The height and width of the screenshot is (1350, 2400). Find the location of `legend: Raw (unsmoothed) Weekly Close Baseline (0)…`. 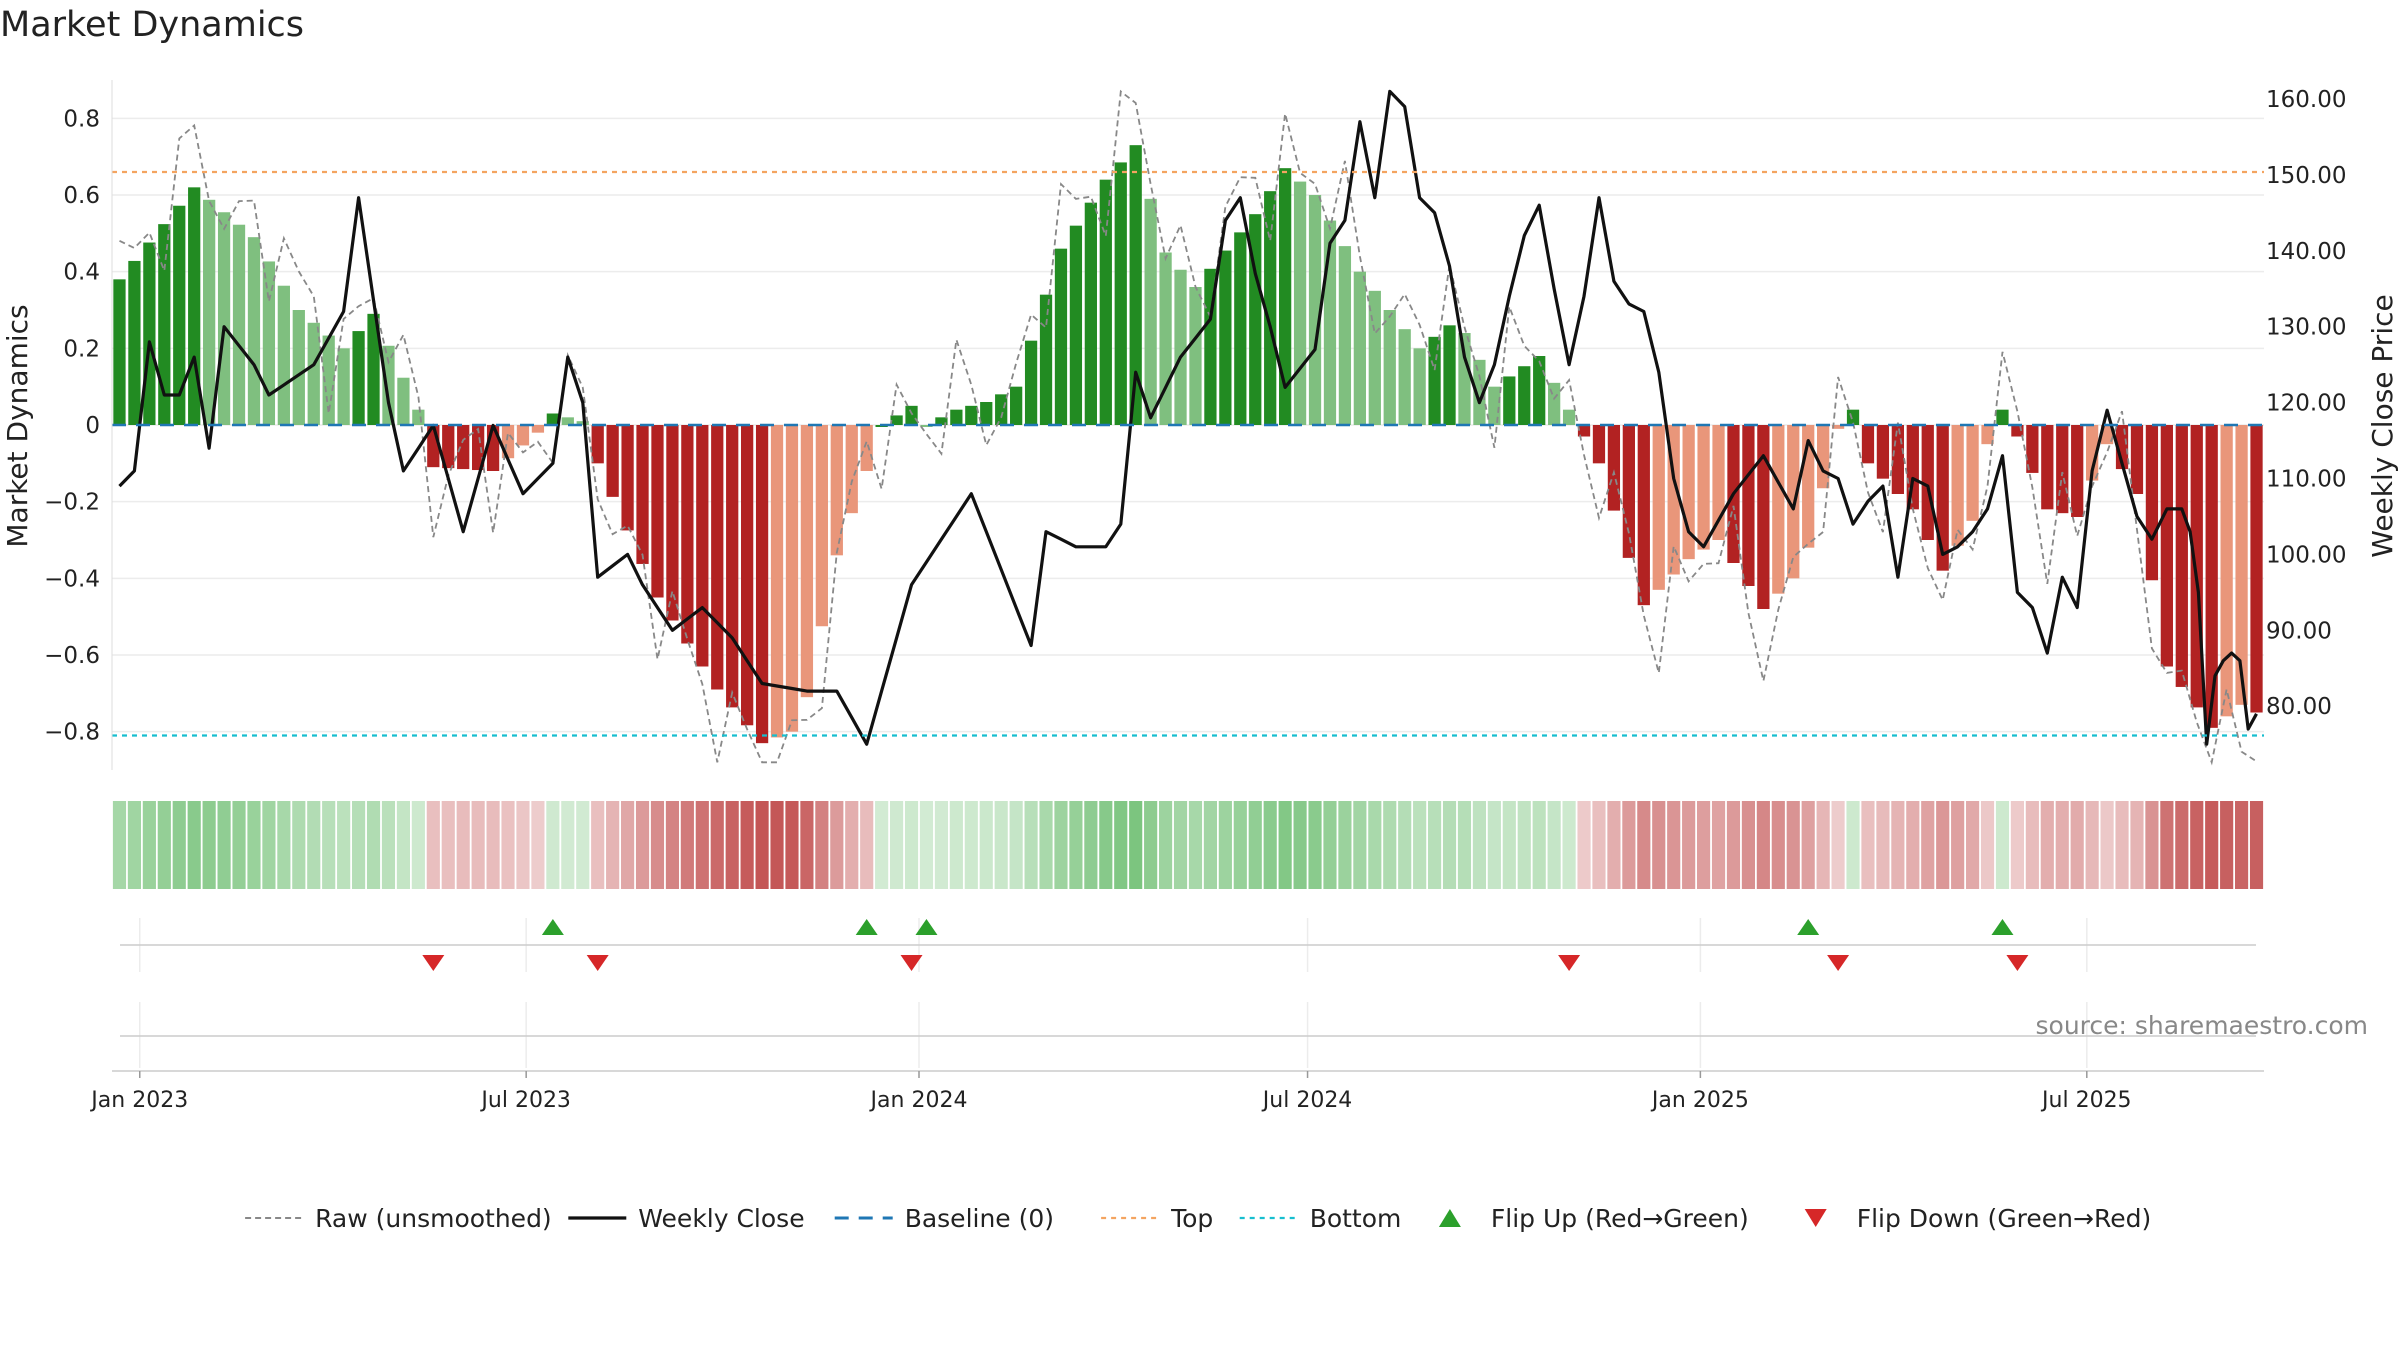

legend: Raw (unsmoothed) Weekly Close Baseline (0)… is located at coordinates (1198, 1218).